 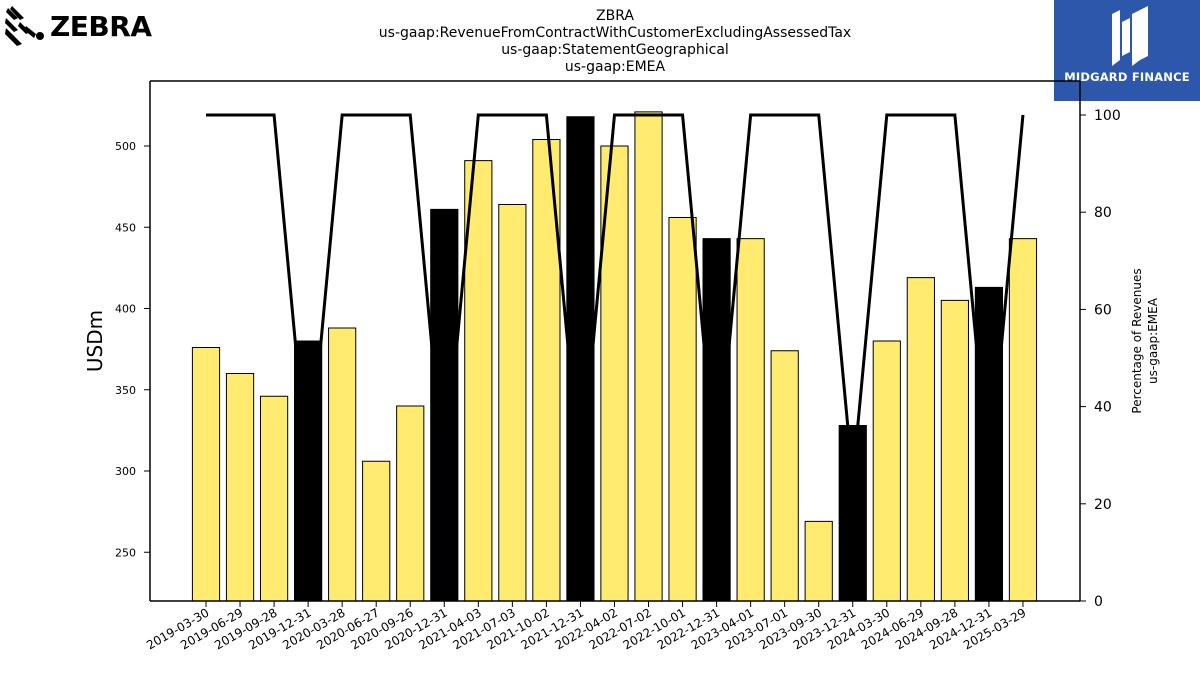 I want to click on y2-tick-label: 40, so click(x=1103, y=408).